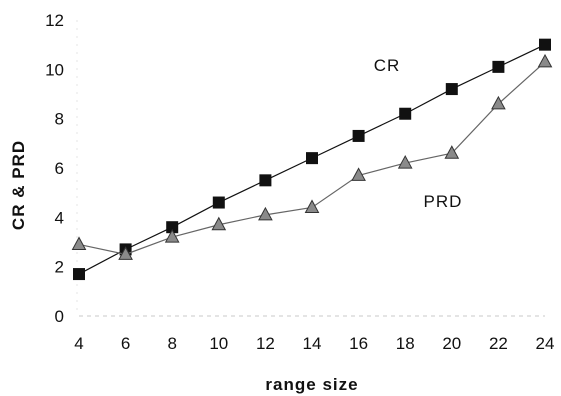 The image size is (561, 396). What do you see at coordinates (418, 133) in the screenshot?
I see `series-labels: CR PRD` at bounding box center [418, 133].